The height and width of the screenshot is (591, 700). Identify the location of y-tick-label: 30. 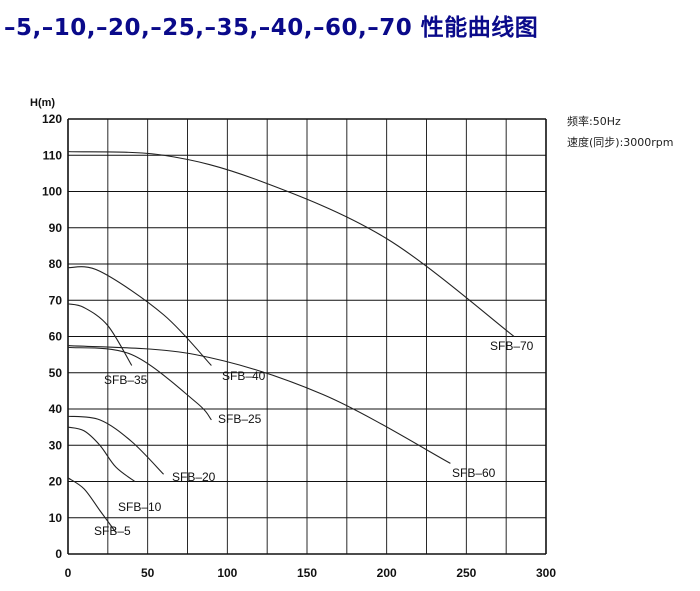
(56, 445).